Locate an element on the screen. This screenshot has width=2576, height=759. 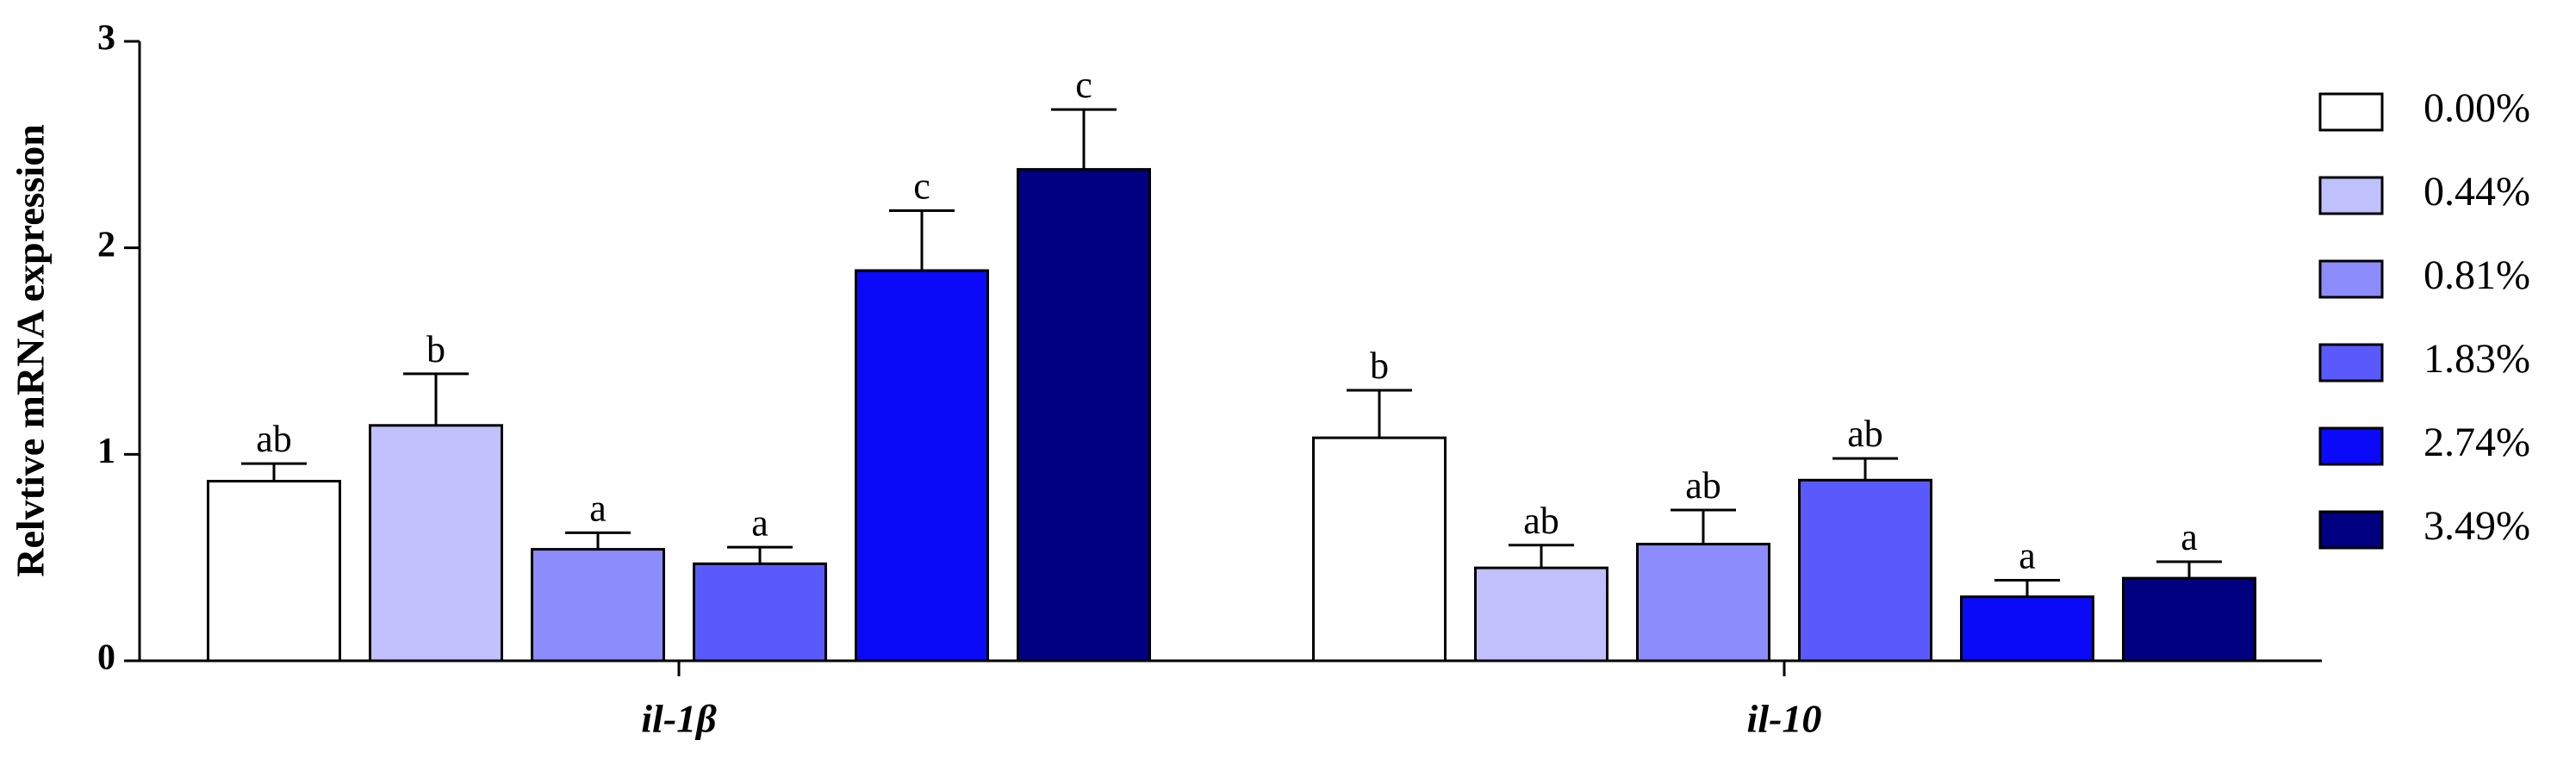
y-tick-label: 1 is located at coordinates (106, 452).